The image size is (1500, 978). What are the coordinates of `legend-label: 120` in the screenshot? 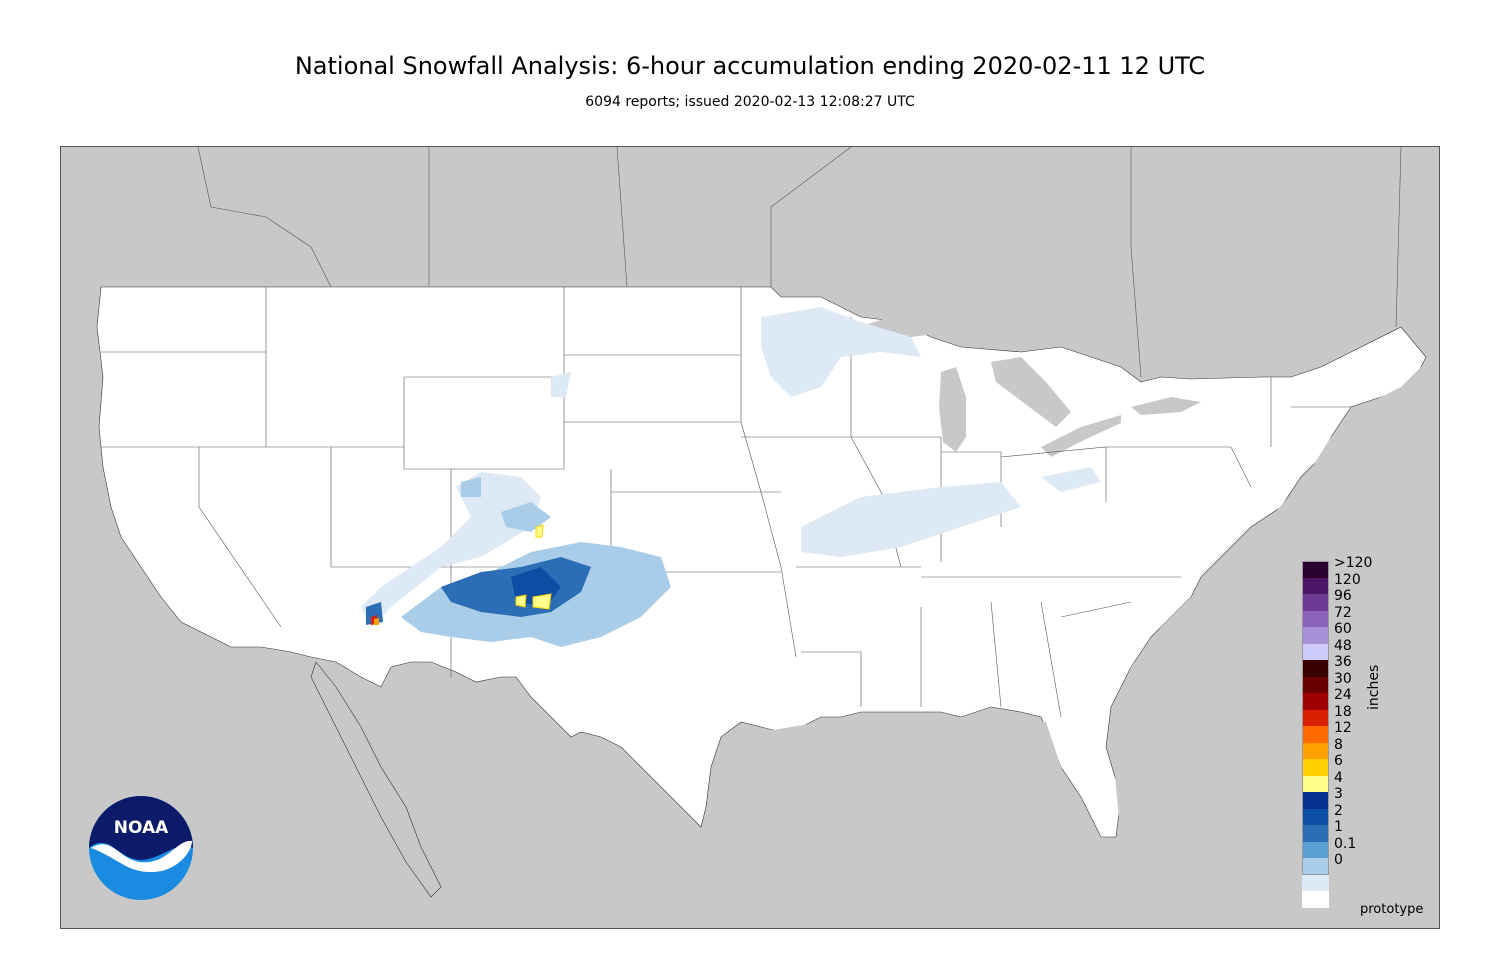 It's located at (1347, 579).